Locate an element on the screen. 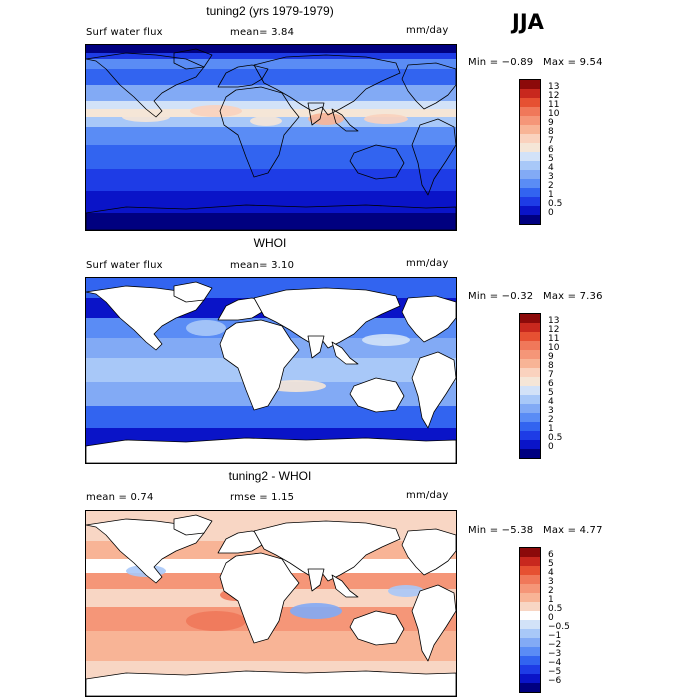  panel-3-map is located at coordinates (271, 603).